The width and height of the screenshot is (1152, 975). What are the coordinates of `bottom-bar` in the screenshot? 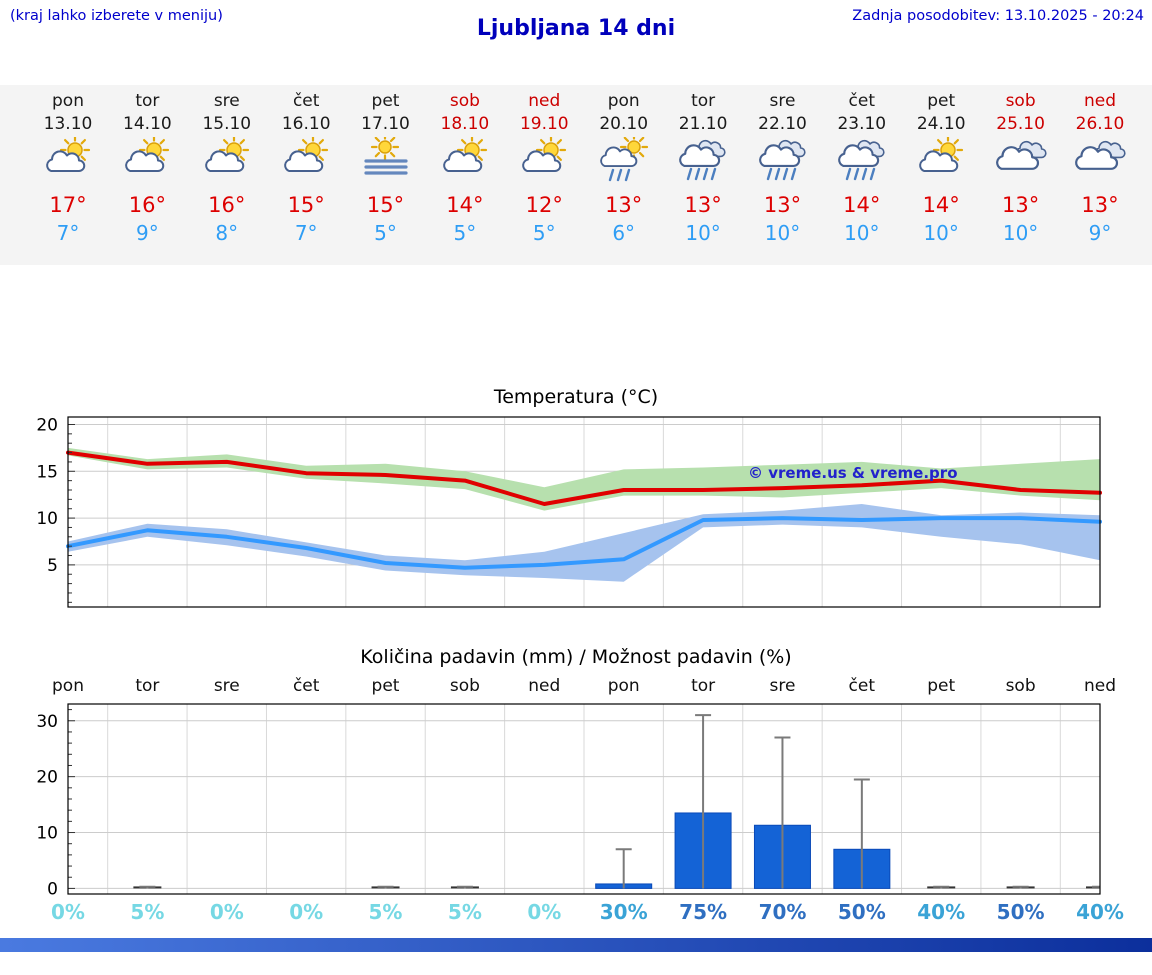 It's located at (576, 945).